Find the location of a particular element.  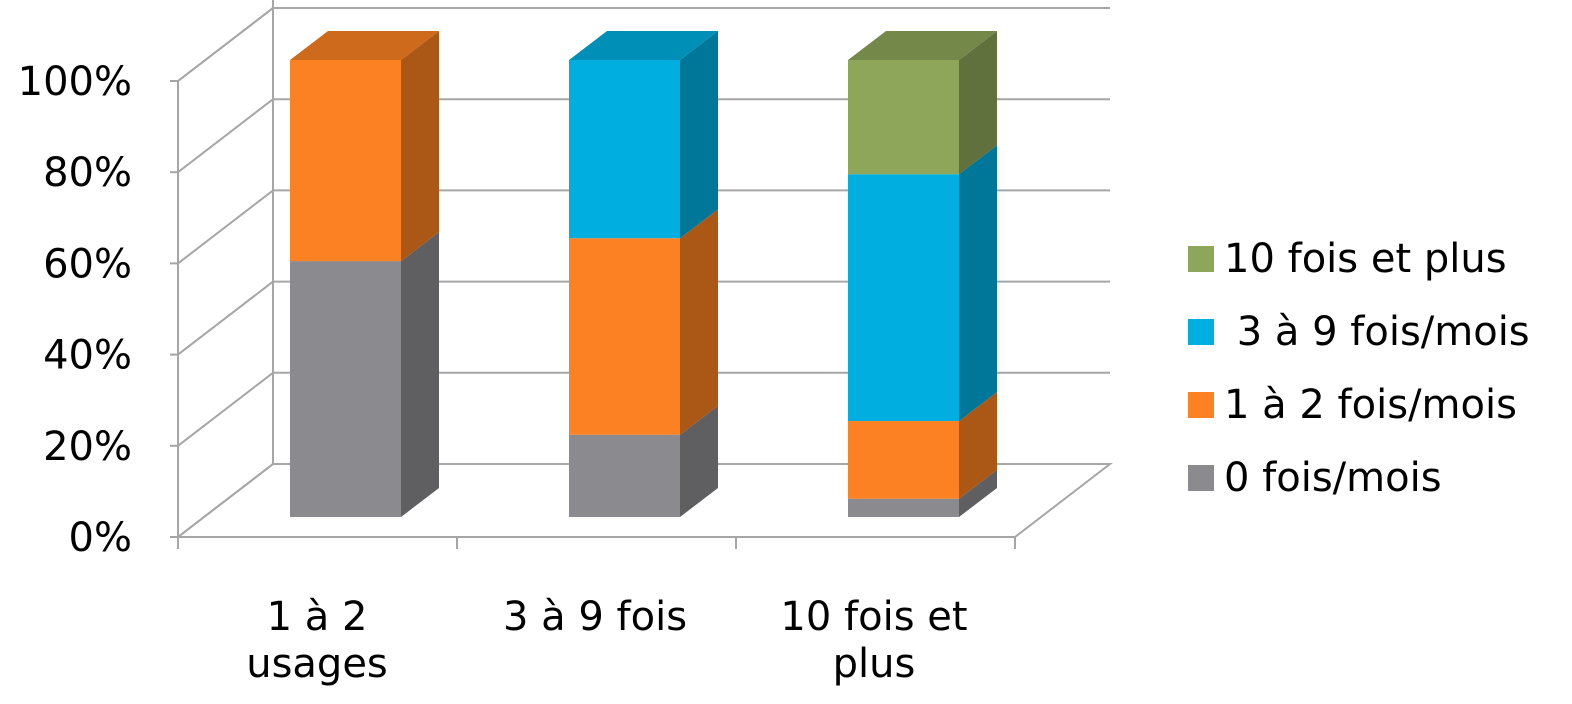

x-category-labels: 1 à 2 usages 3 à 9 fois 10 fois et plus is located at coordinates (606, 640).